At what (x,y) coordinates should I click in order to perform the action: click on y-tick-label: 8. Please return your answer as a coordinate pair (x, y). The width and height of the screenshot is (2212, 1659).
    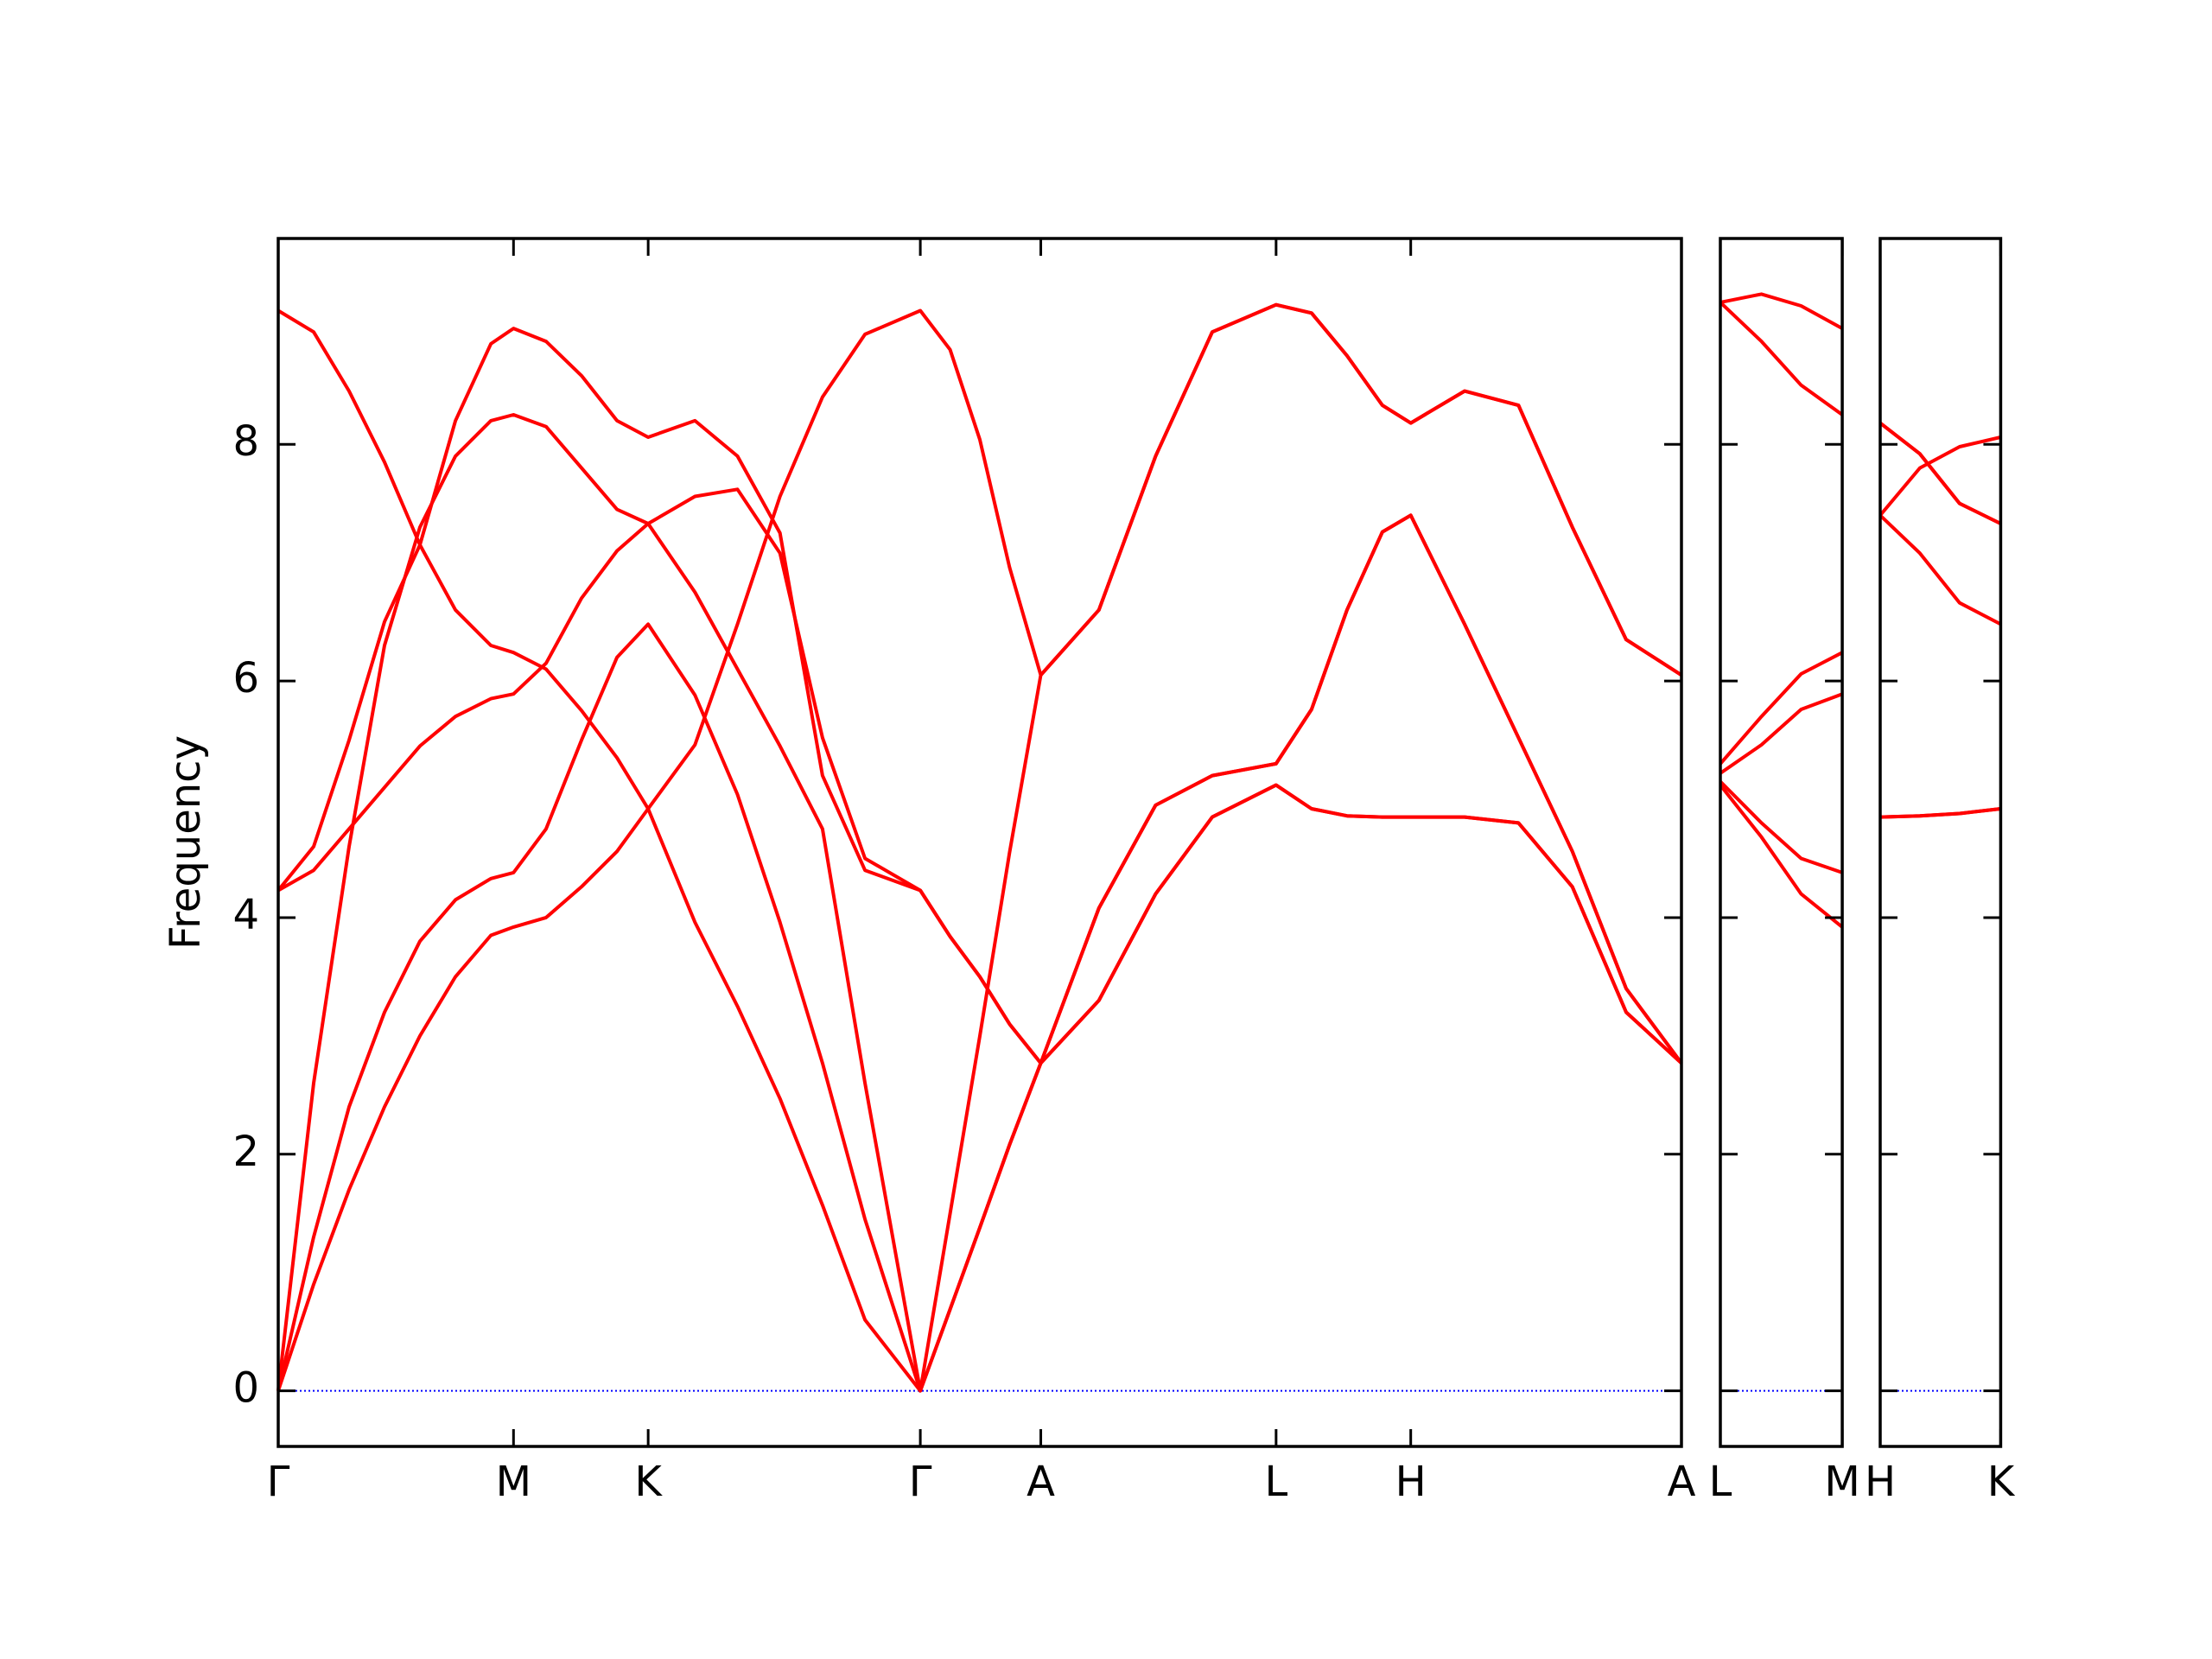
    Looking at the image, I should click on (245, 441).